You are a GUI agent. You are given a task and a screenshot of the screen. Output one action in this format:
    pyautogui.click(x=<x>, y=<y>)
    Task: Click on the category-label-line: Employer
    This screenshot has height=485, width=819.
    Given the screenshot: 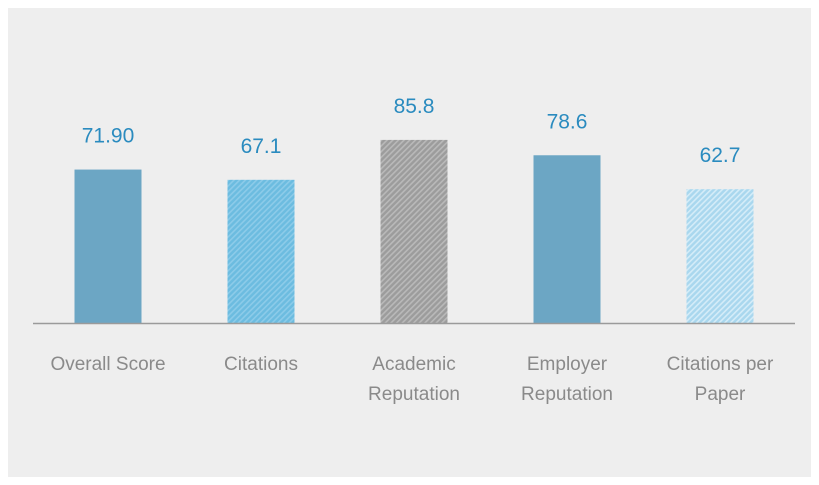 What is the action you would take?
    pyautogui.click(x=567, y=364)
    